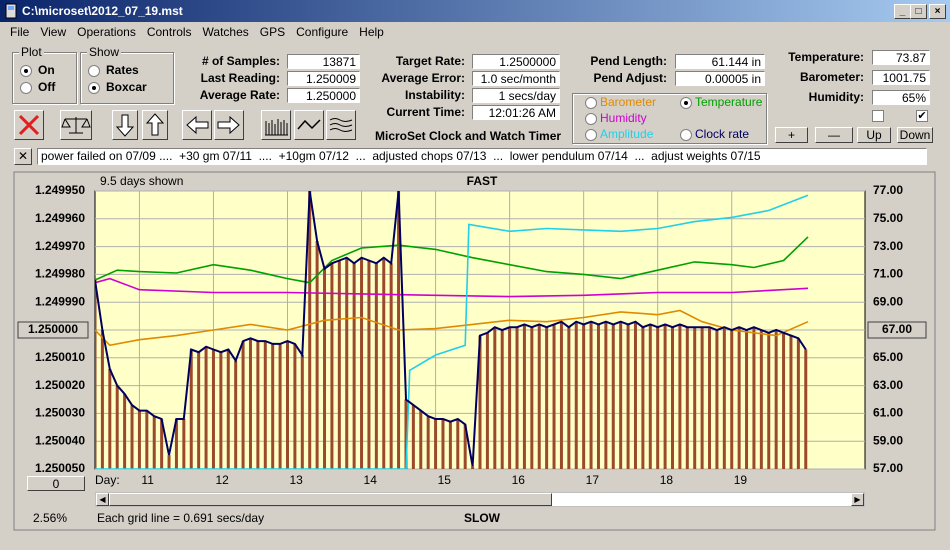 This screenshot has height=550, width=950. What do you see at coordinates (937, 11) in the screenshot?
I see `close-button: ×` at bounding box center [937, 11].